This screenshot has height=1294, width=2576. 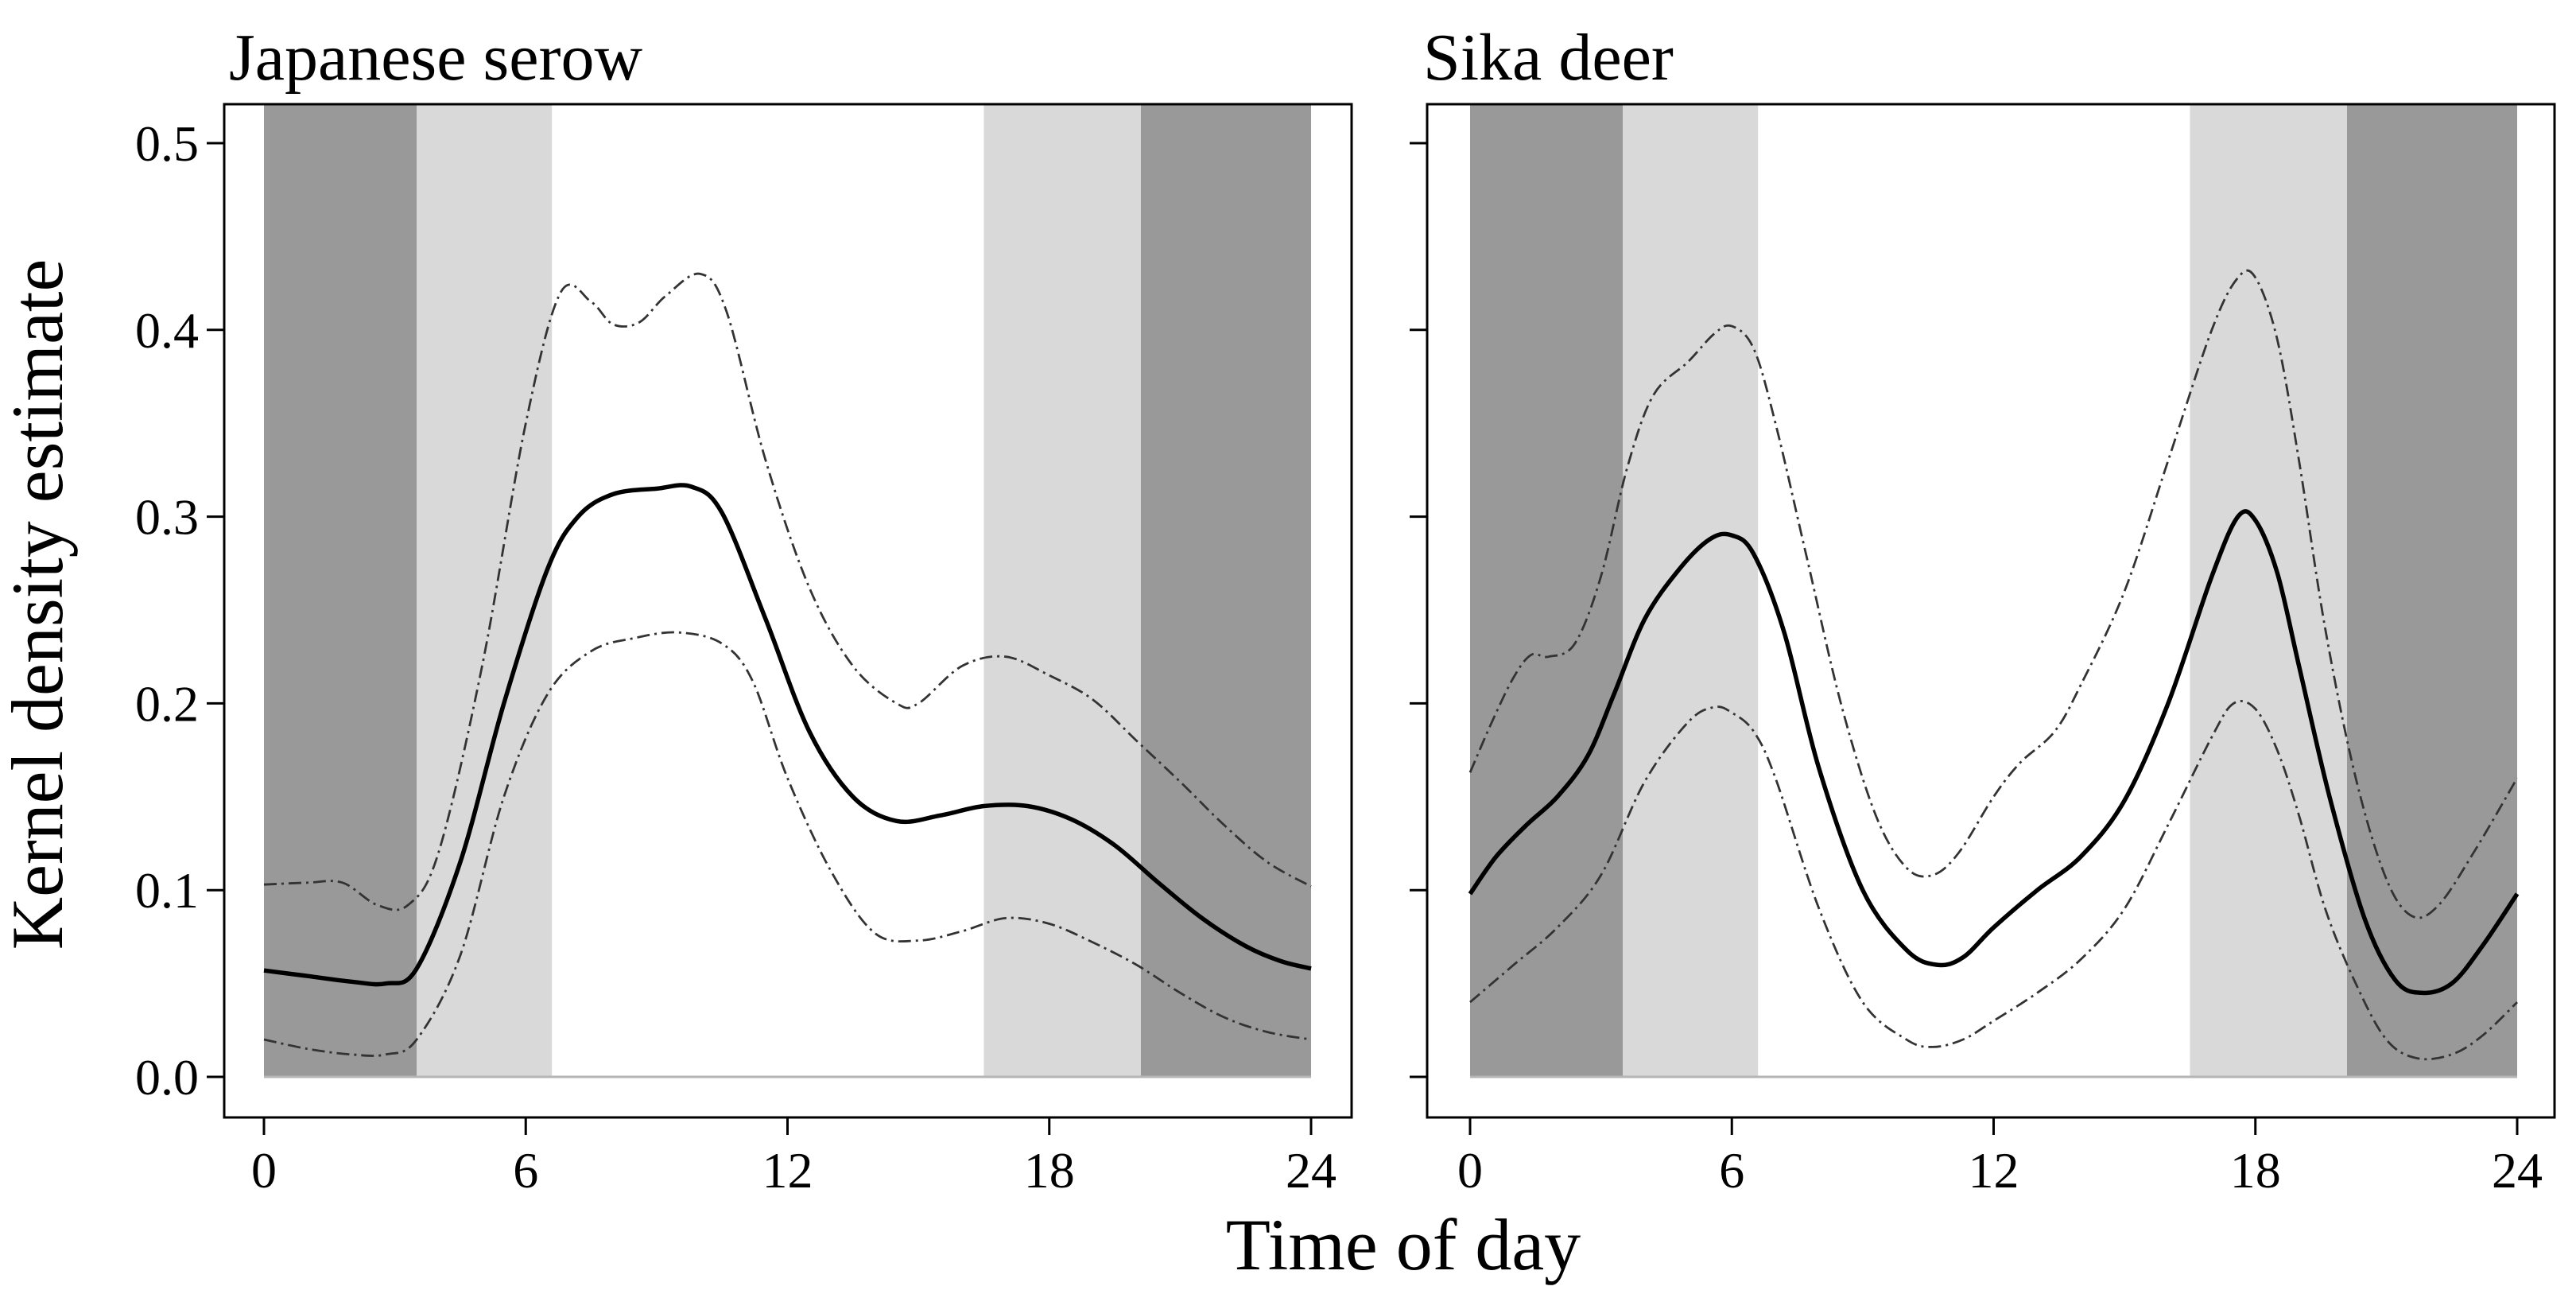 What do you see at coordinates (167, 330) in the screenshot?
I see `y-tick-label: 0.4` at bounding box center [167, 330].